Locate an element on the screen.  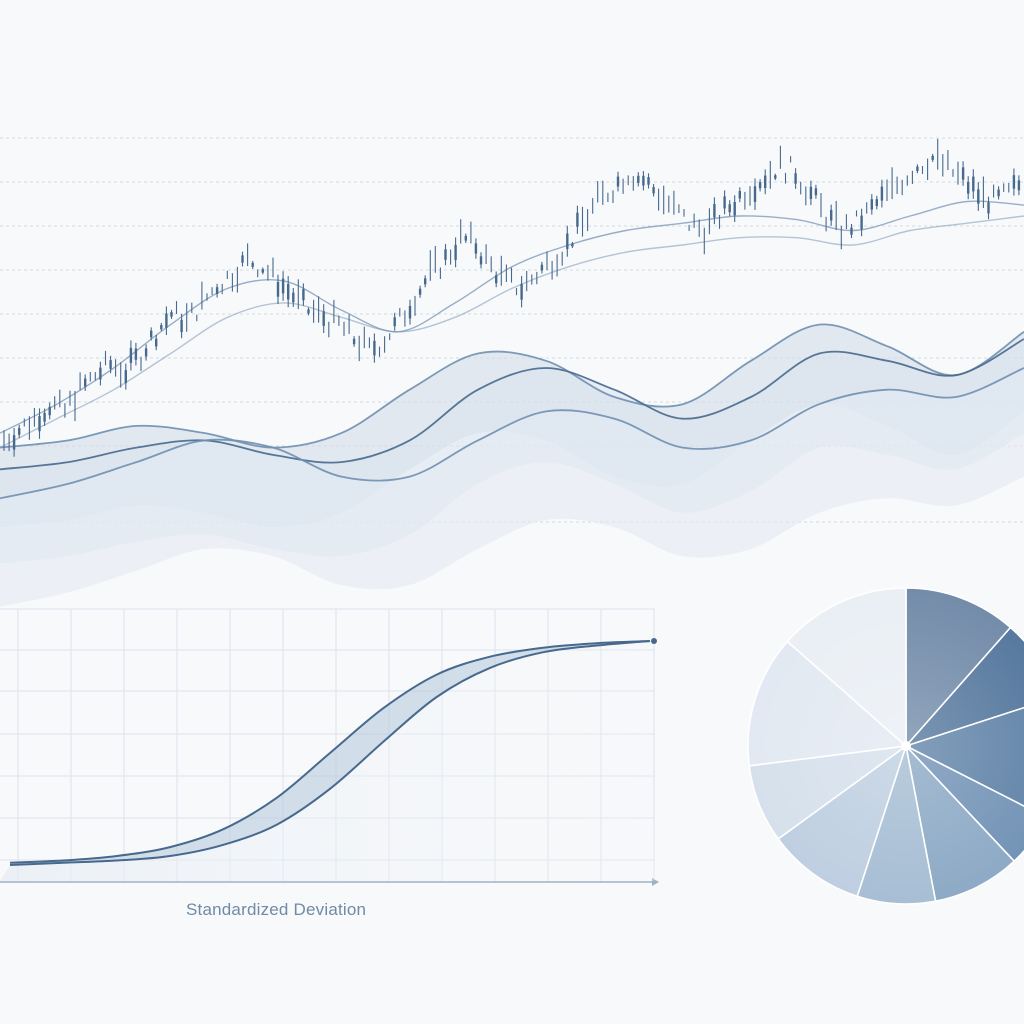
pie-chart is located at coordinates (885, 746).